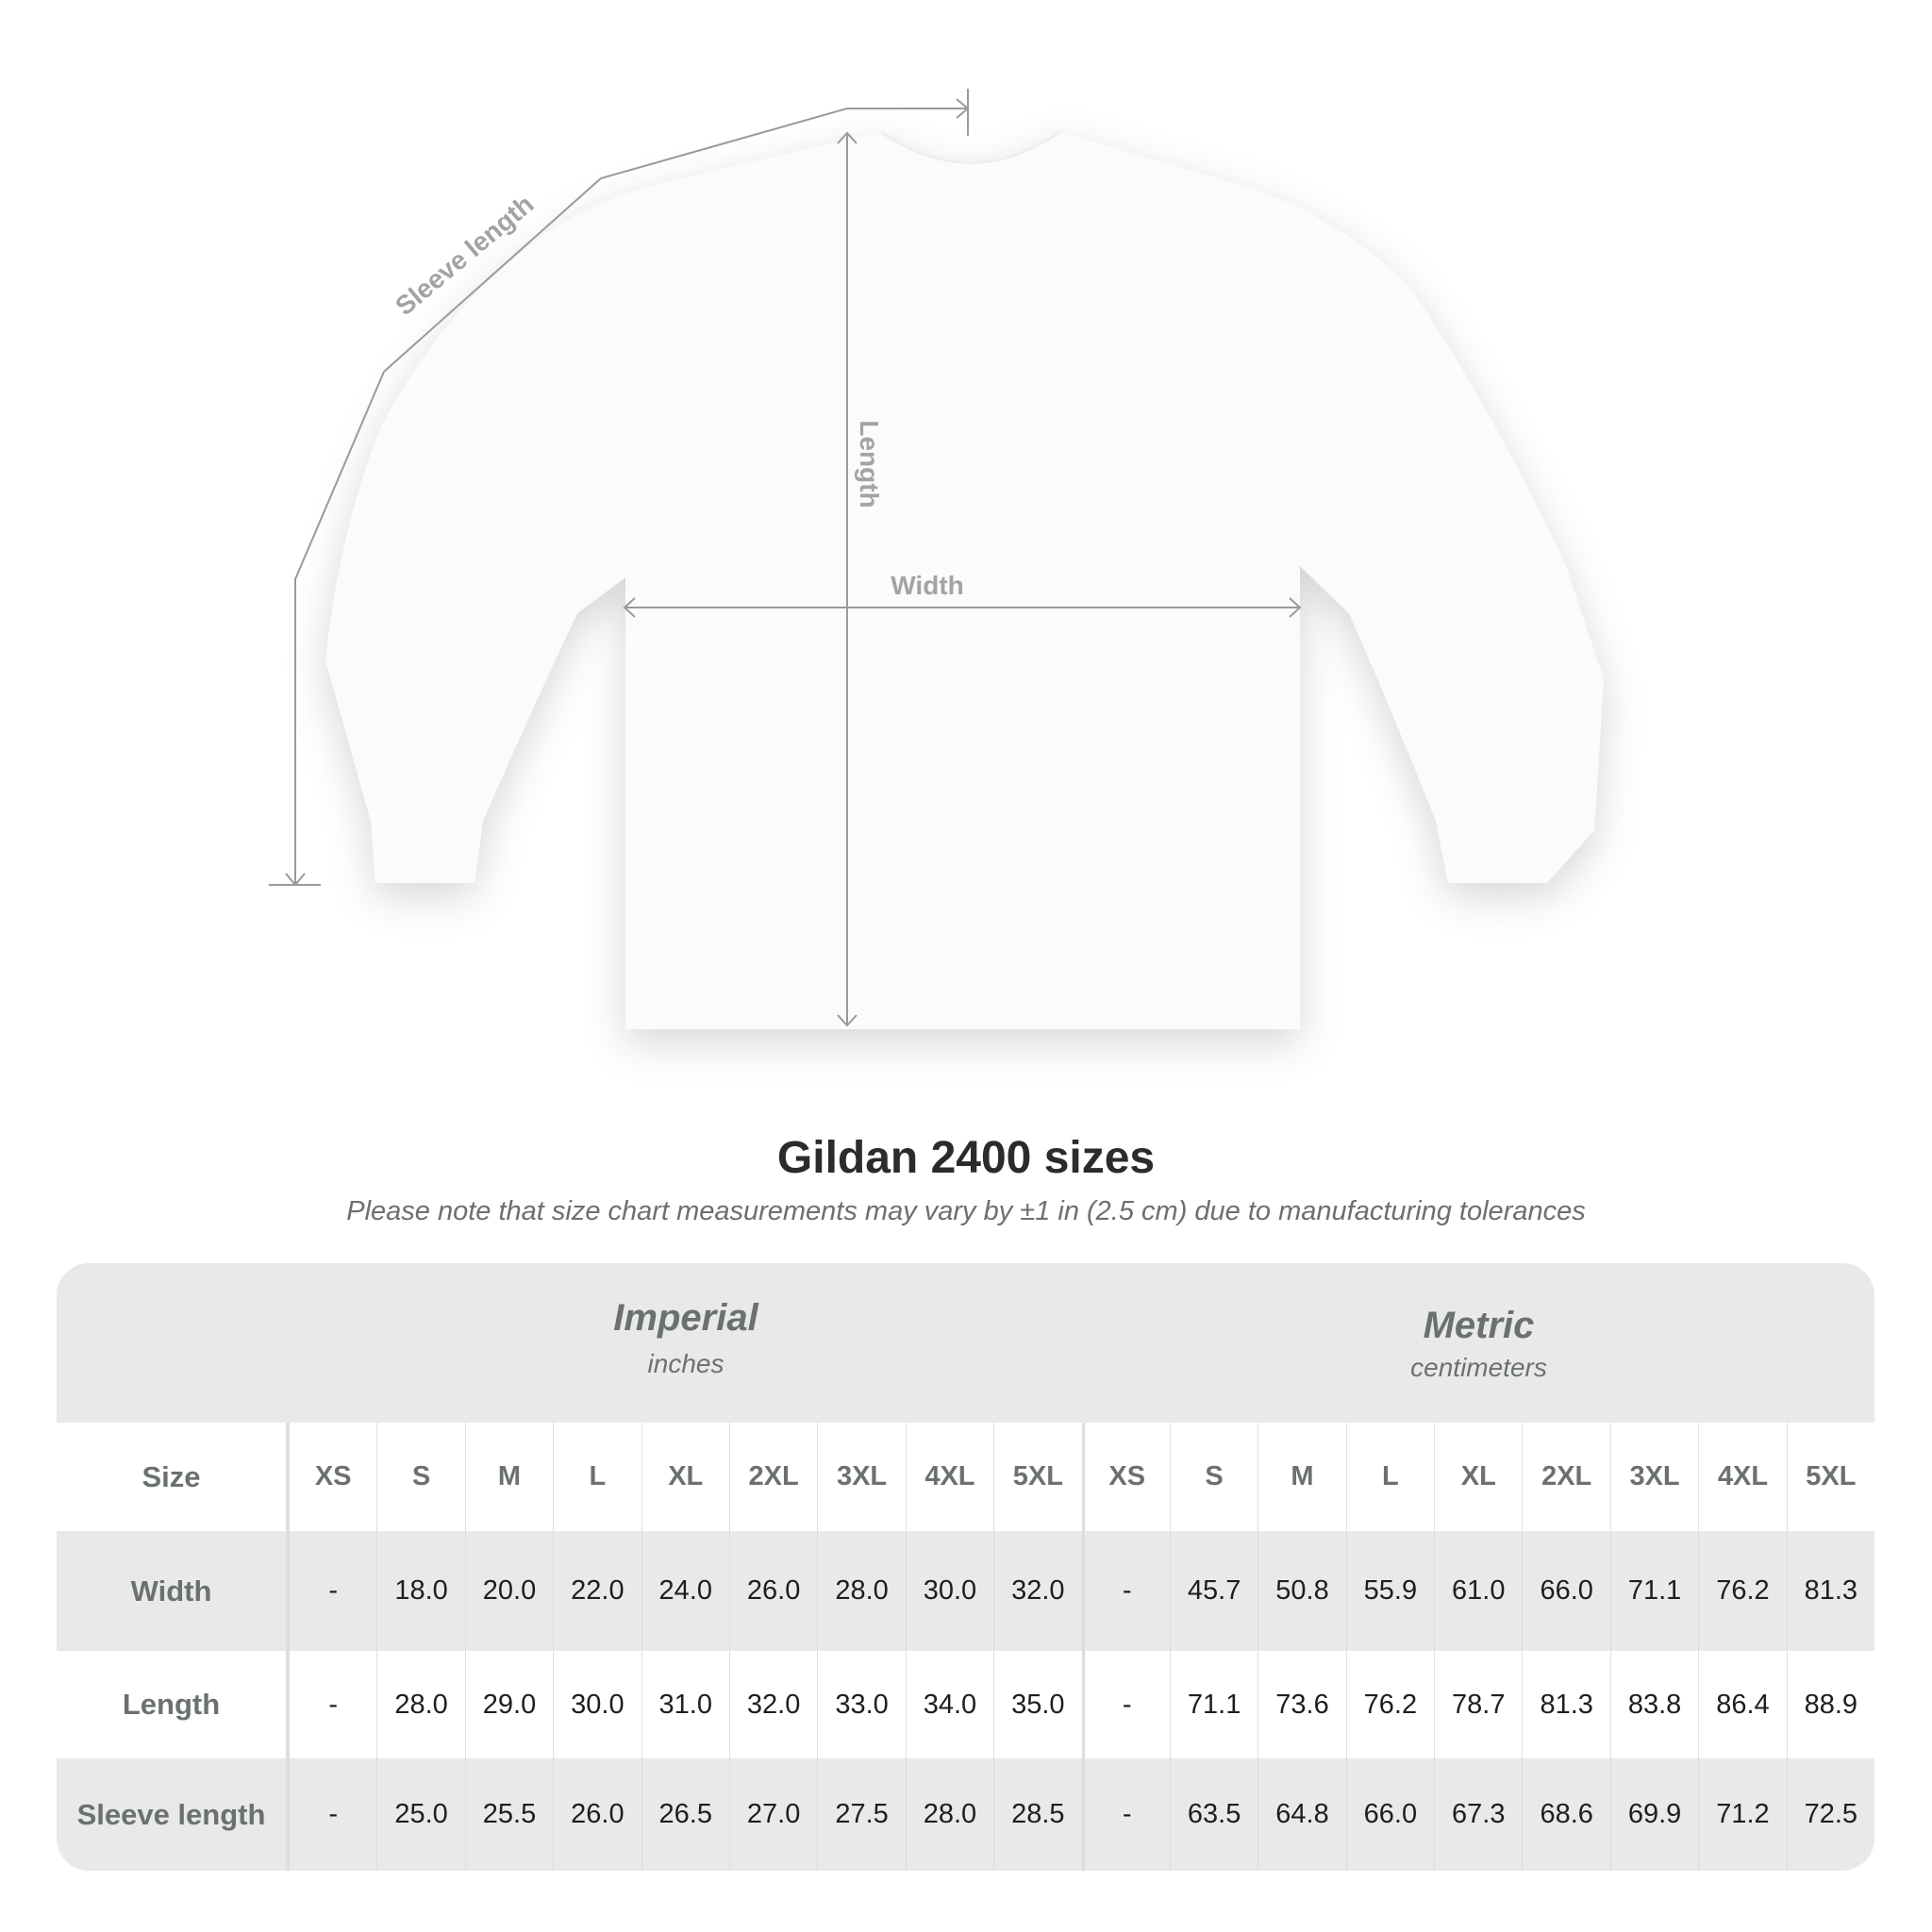  Describe the element at coordinates (420, 1477) in the screenshot. I see `size-header-imperial: S` at that location.